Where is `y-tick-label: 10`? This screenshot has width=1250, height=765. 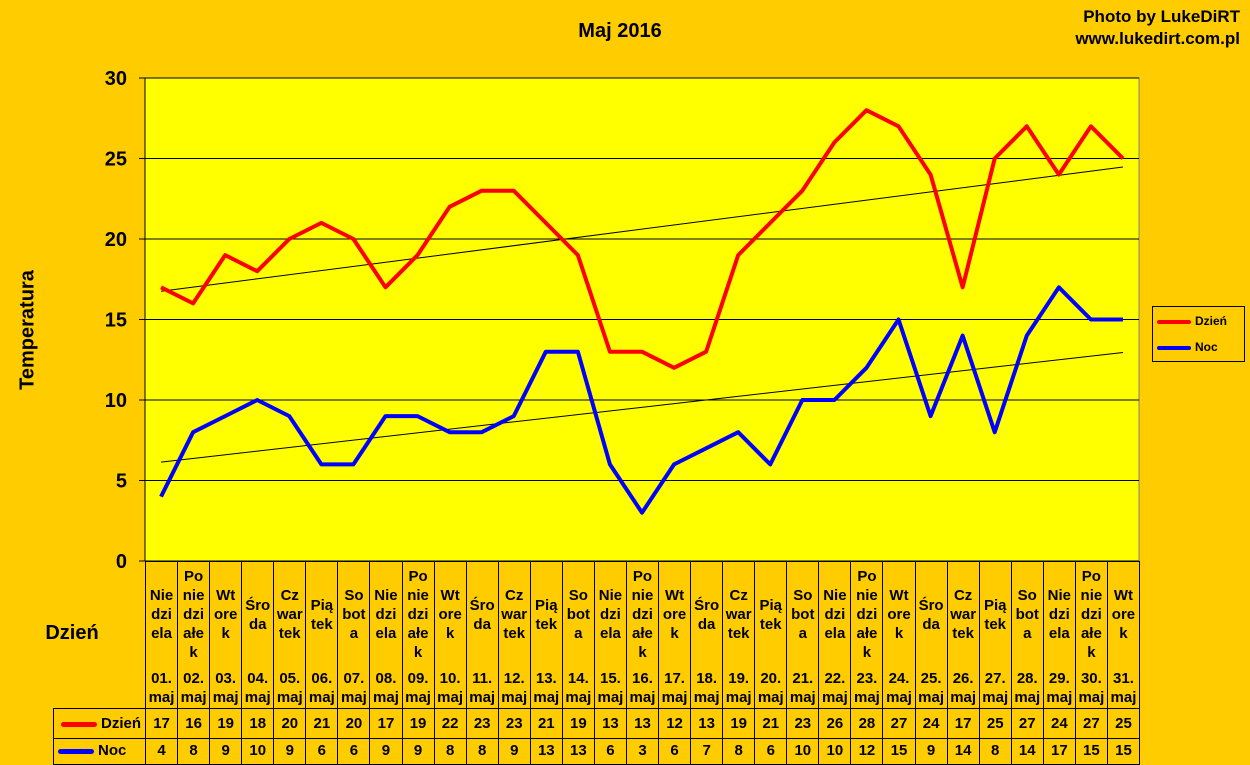
y-tick-label: 10 is located at coordinates (116, 401).